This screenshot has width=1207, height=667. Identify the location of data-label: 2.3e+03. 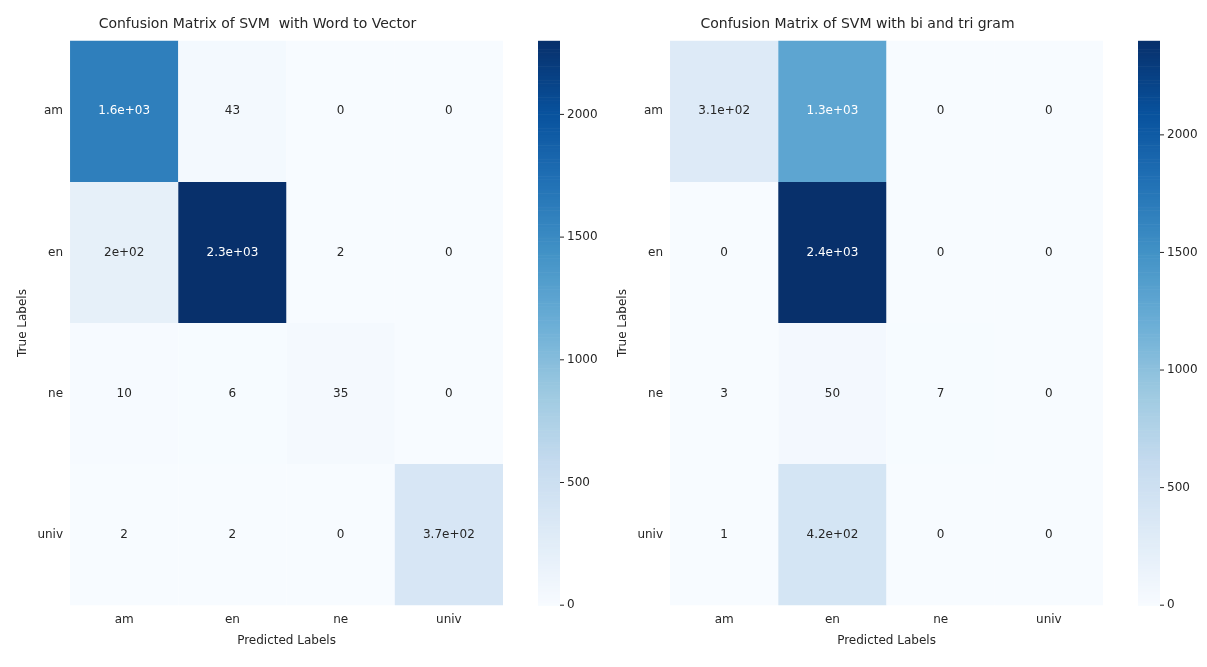
(232, 251).